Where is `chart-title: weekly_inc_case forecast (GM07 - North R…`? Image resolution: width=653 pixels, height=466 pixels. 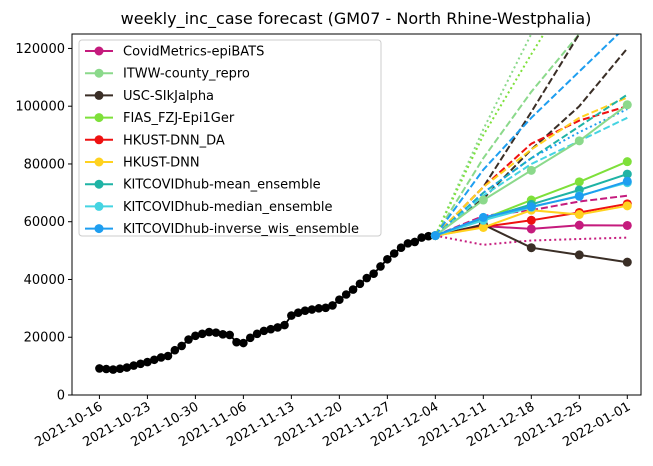 chart-title: weekly_inc_case forecast (GM07 - North R… is located at coordinates (356, 19).